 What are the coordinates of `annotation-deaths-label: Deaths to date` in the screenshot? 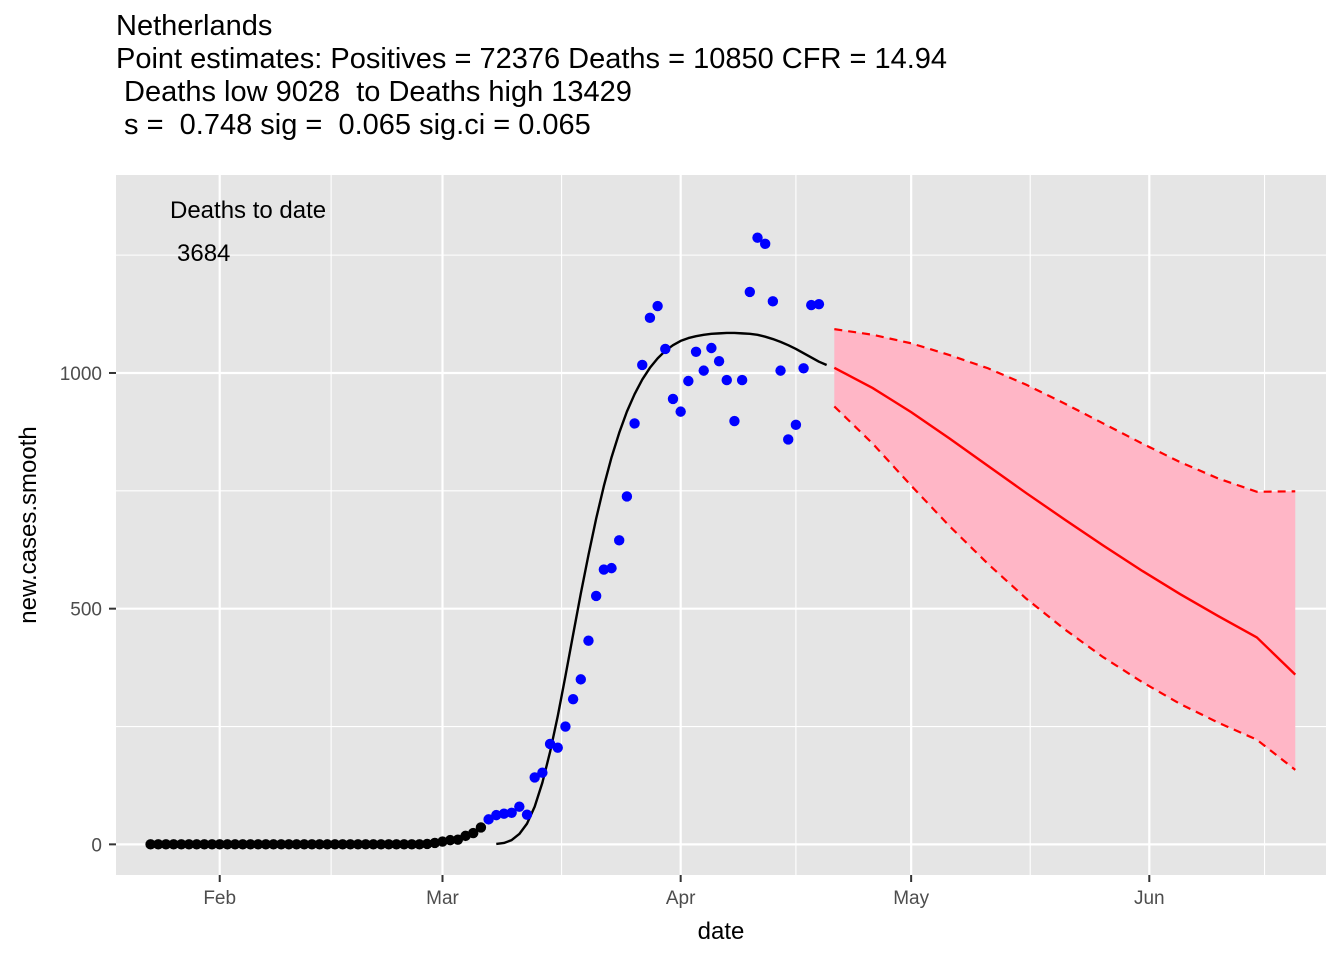 It's located at (248, 210).